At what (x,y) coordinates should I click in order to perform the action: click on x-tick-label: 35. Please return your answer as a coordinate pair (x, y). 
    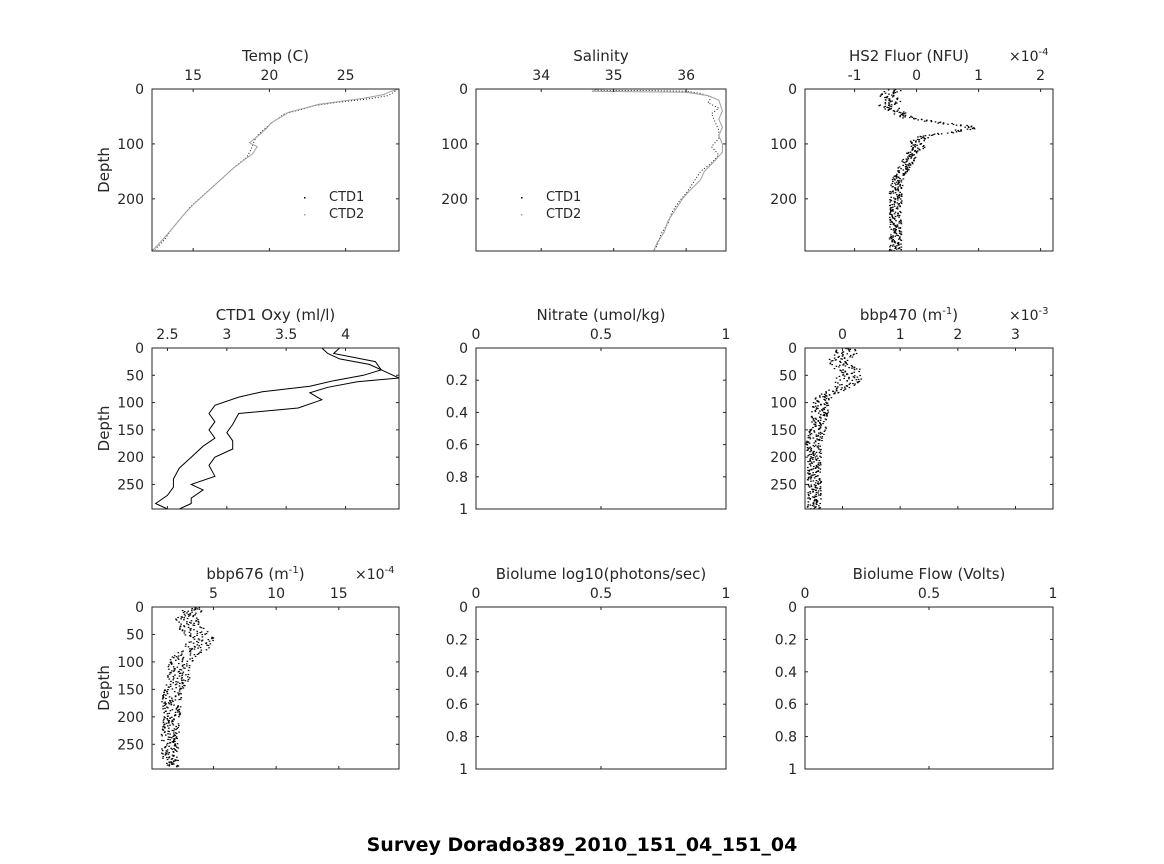
    Looking at the image, I should click on (614, 76).